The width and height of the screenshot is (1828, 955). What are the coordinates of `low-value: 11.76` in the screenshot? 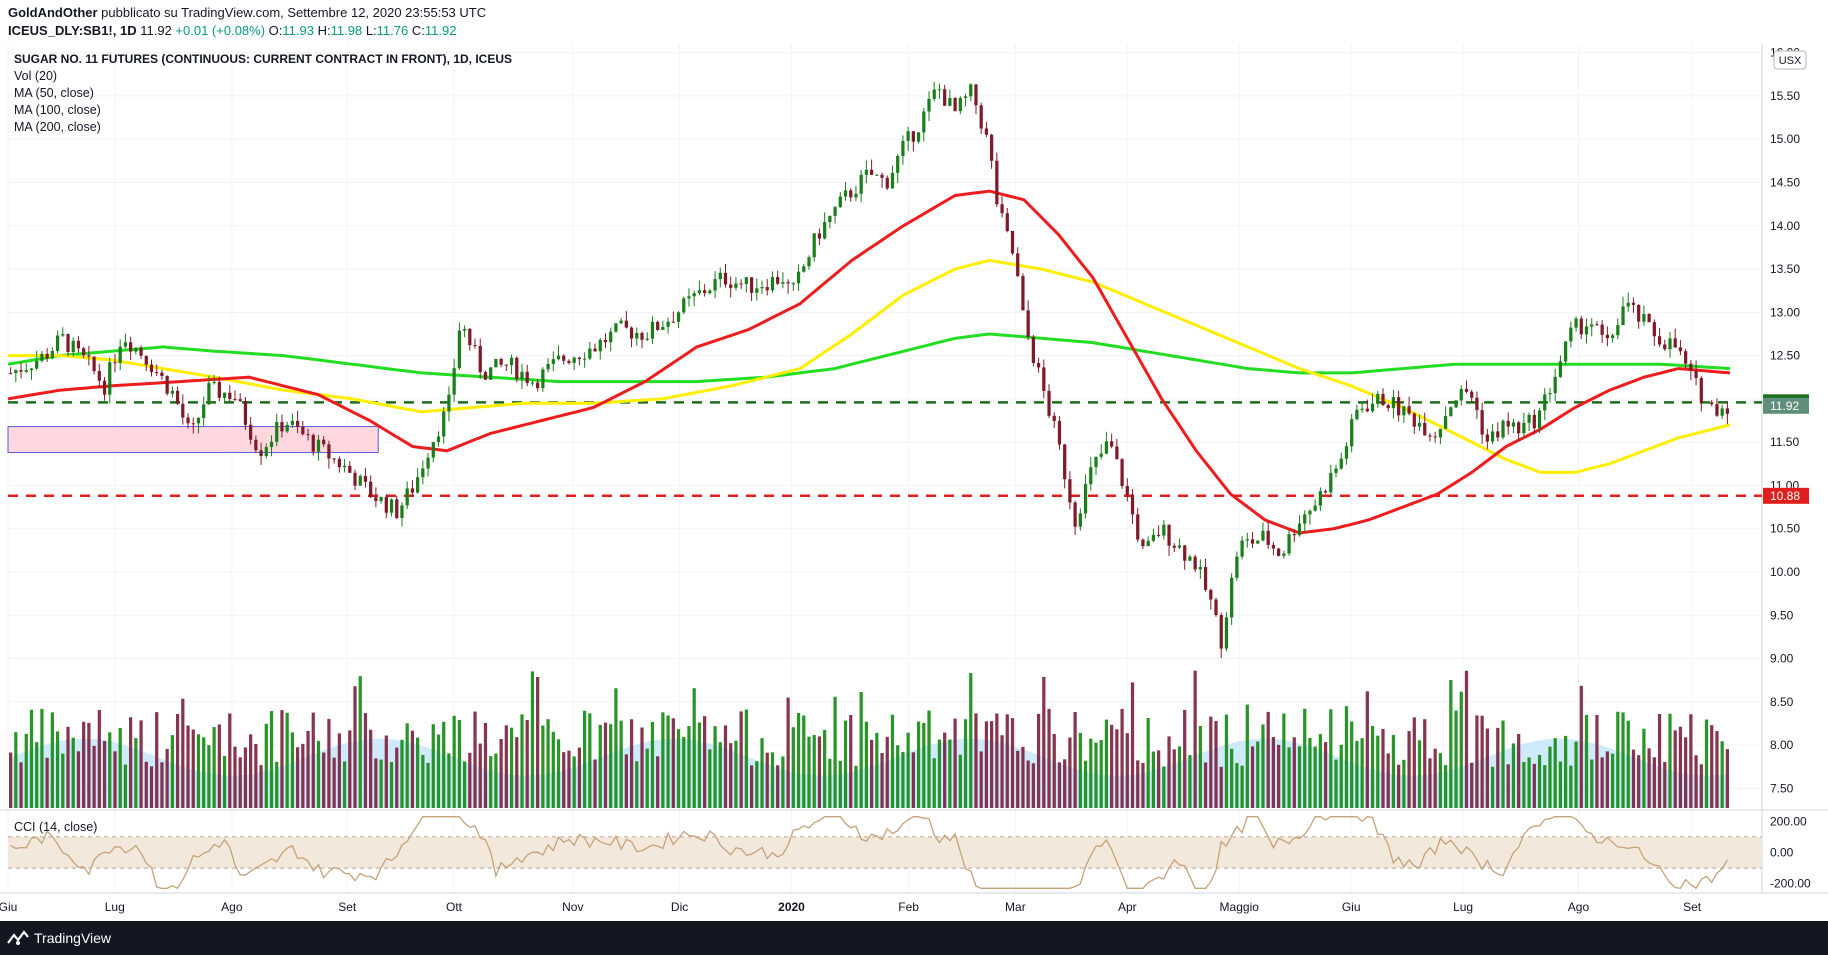 It's located at (392, 30).